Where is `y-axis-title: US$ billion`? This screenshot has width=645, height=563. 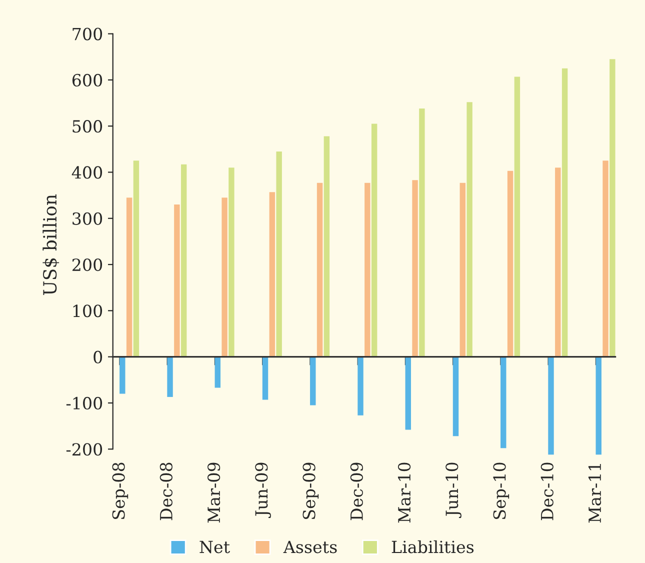 y-axis-title: US$ billion is located at coordinates (51, 245).